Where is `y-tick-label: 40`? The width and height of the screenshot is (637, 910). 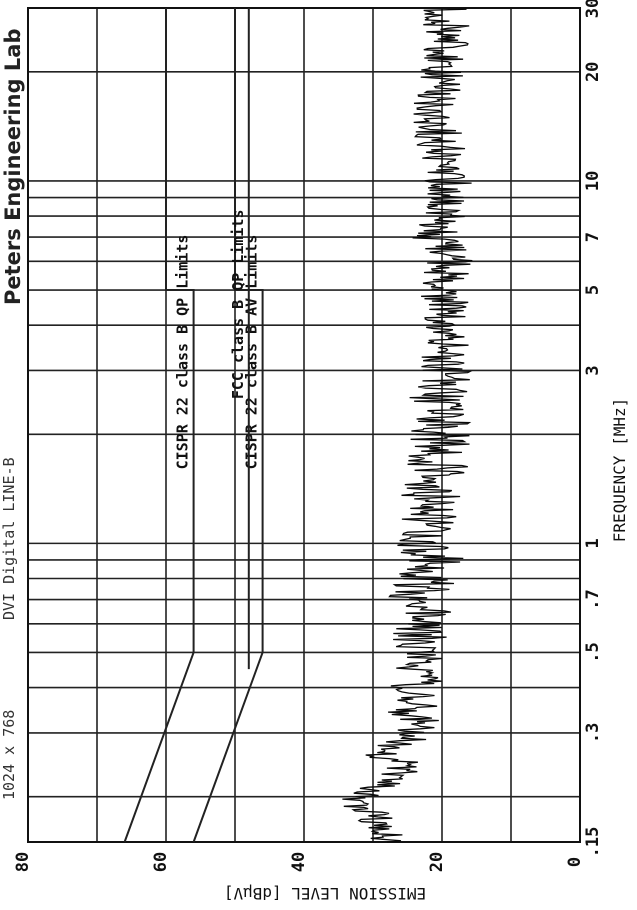
y-tick-label: 40 is located at coordinates (299, 862).